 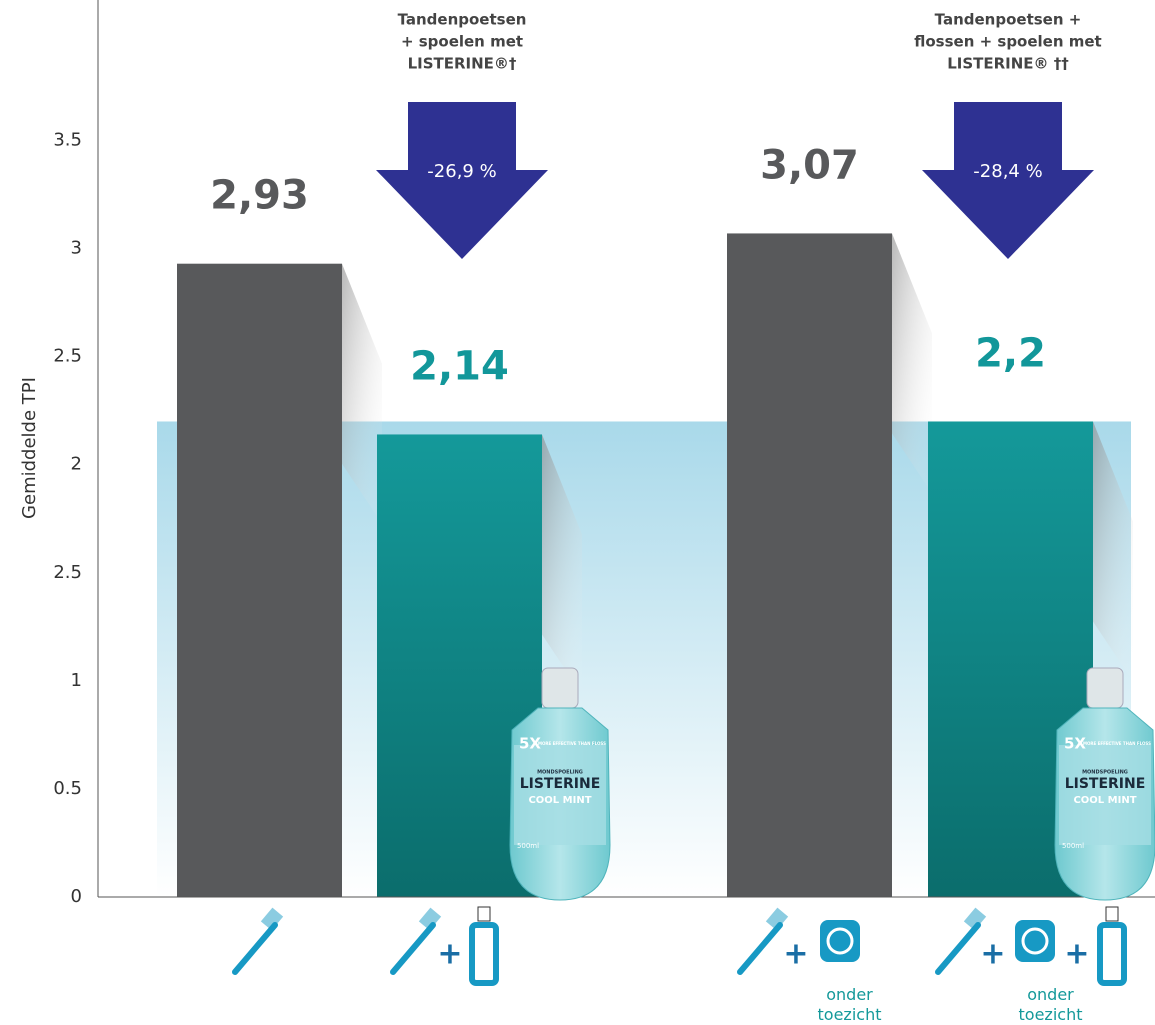 I want to click on group-title: LISTERINE®†, so click(x=462, y=64).